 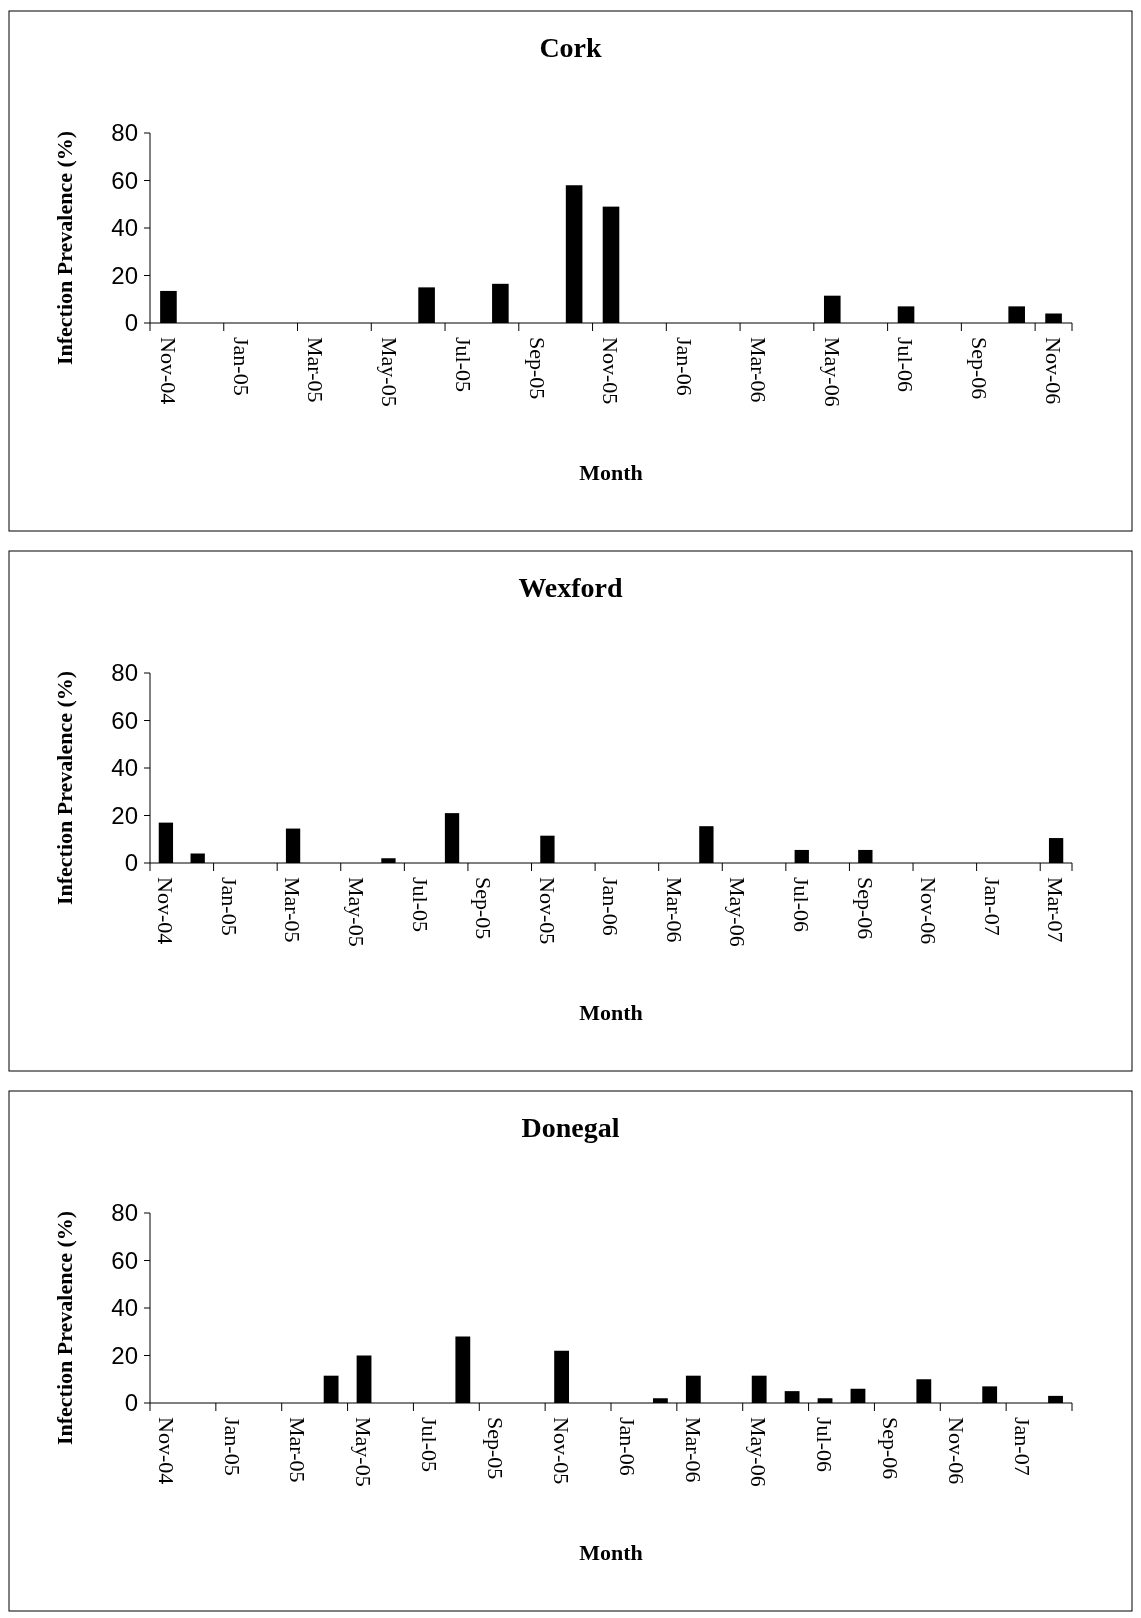 I want to click on x-tick-label: Mar-07, so click(x=1056, y=910).